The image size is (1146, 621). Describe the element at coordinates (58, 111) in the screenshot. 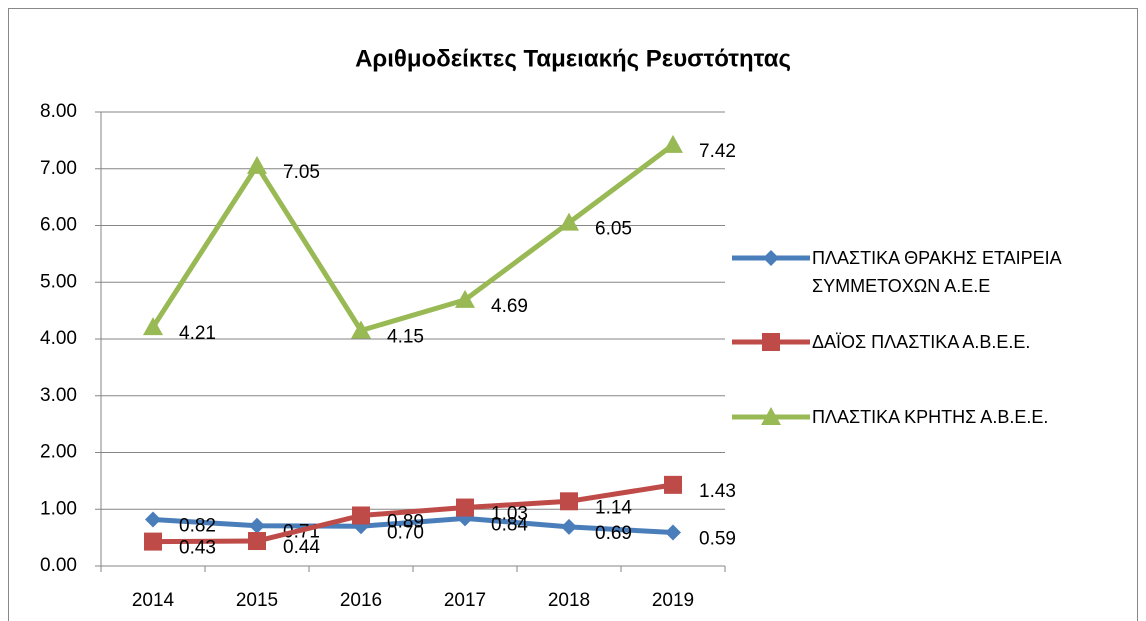

I see `y-tick-label: 8.00` at that location.